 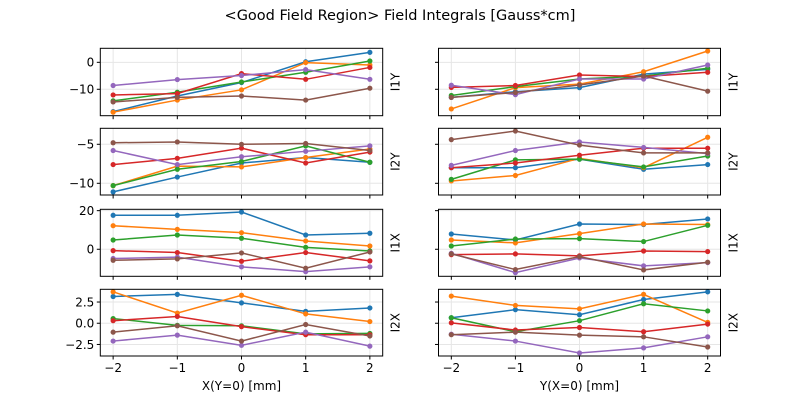 What do you see at coordinates (588, 83) in the screenshot?
I see `subplot-i1y-col1: I1Y` at bounding box center [588, 83].